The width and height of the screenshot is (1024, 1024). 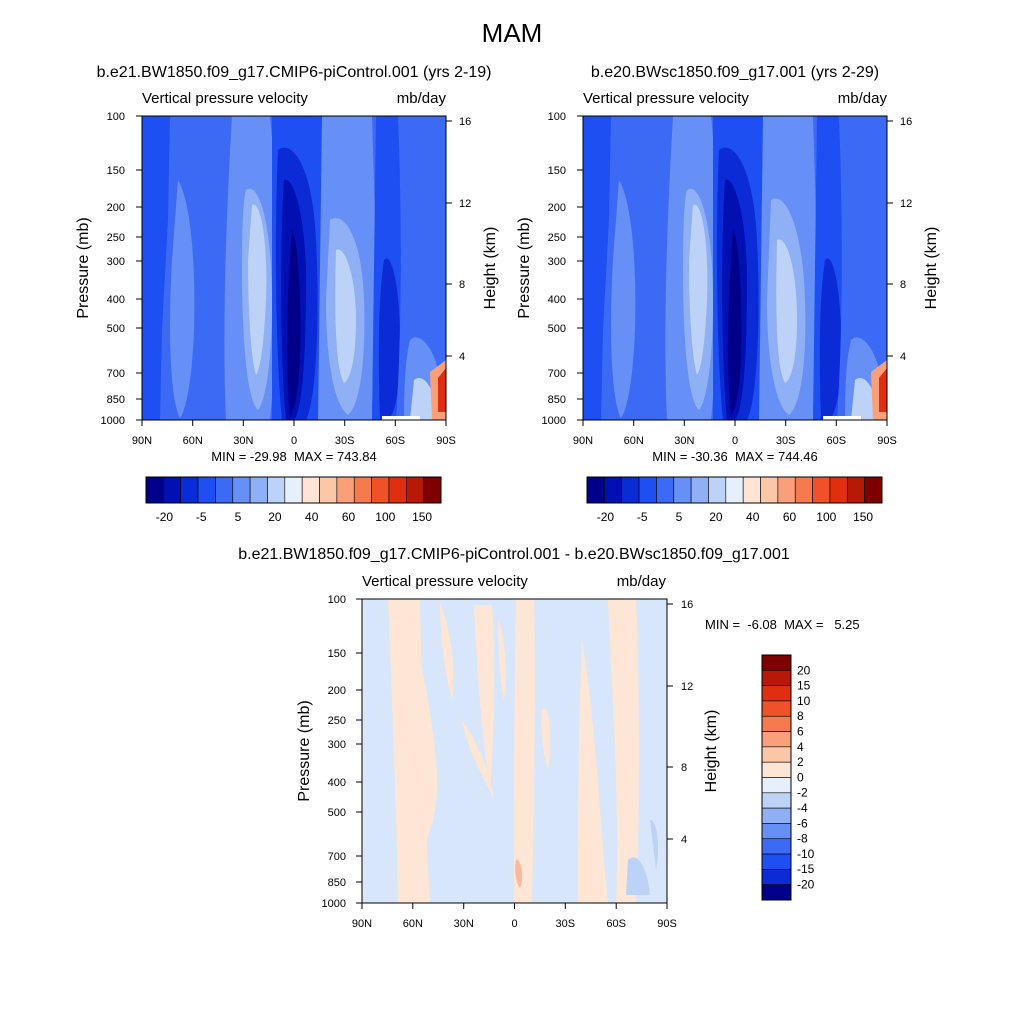 What do you see at coordinates (666, 98) in the screenshot?
I see `panel-2-variable-label: Vertical pressure velocity` at bounding box center [666, 98].